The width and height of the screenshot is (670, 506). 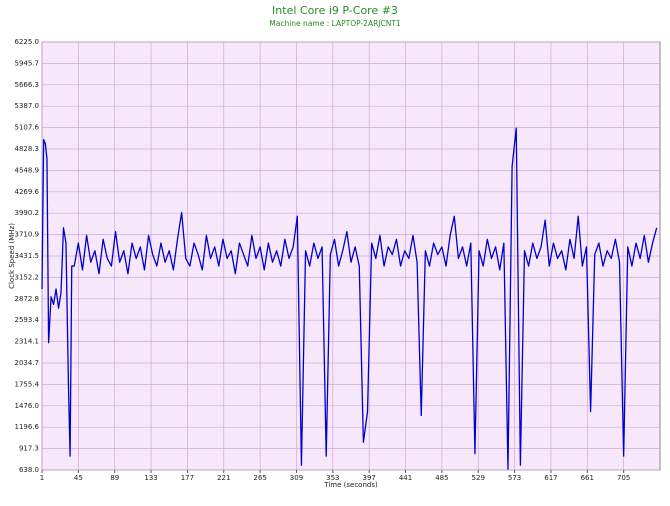 I want to click on y-tick-label: 1755.4, so click(x=27, y=384).